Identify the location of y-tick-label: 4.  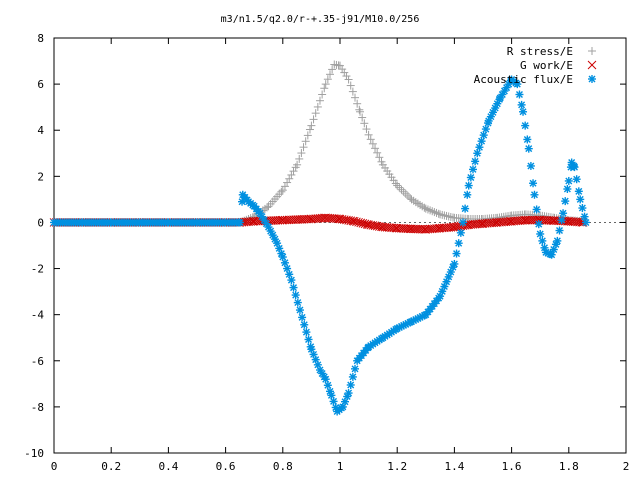
(40, 130).